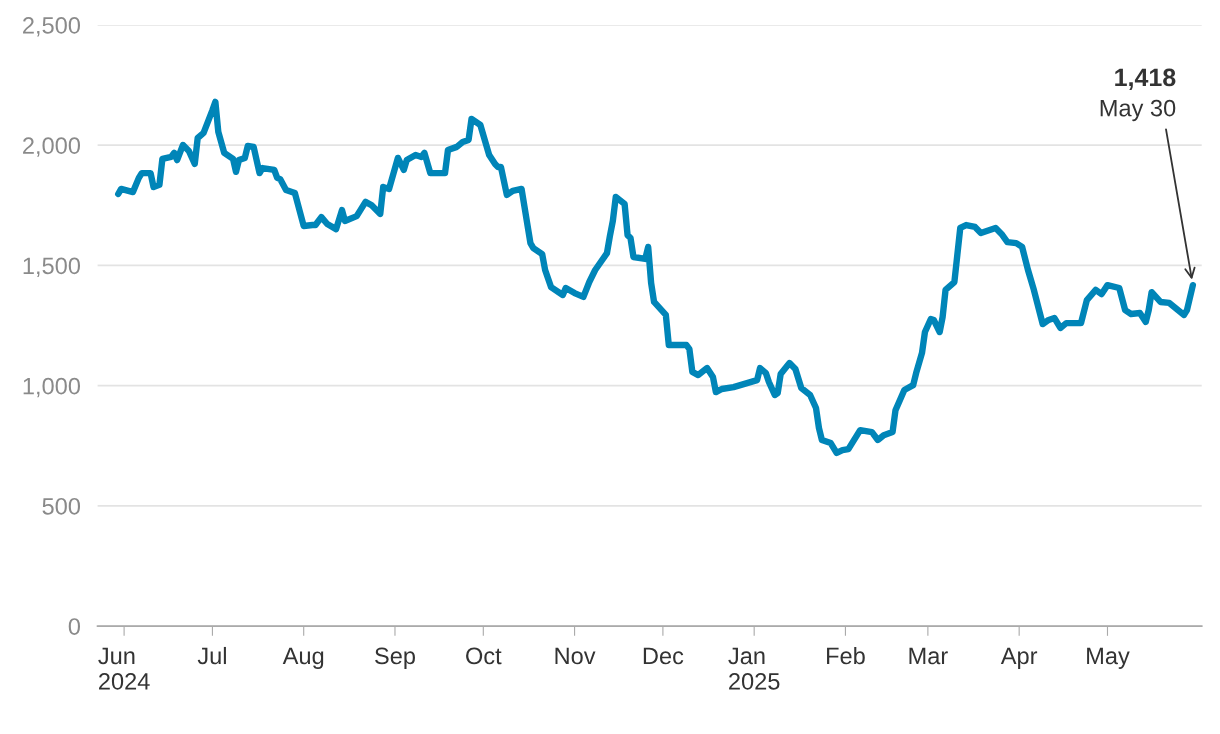 The width and height of the screenshot is (1220, 734). Describe the element at coordinates (52, 267) in the screenshot. I see `y-tick-label: 1,500` at that location.